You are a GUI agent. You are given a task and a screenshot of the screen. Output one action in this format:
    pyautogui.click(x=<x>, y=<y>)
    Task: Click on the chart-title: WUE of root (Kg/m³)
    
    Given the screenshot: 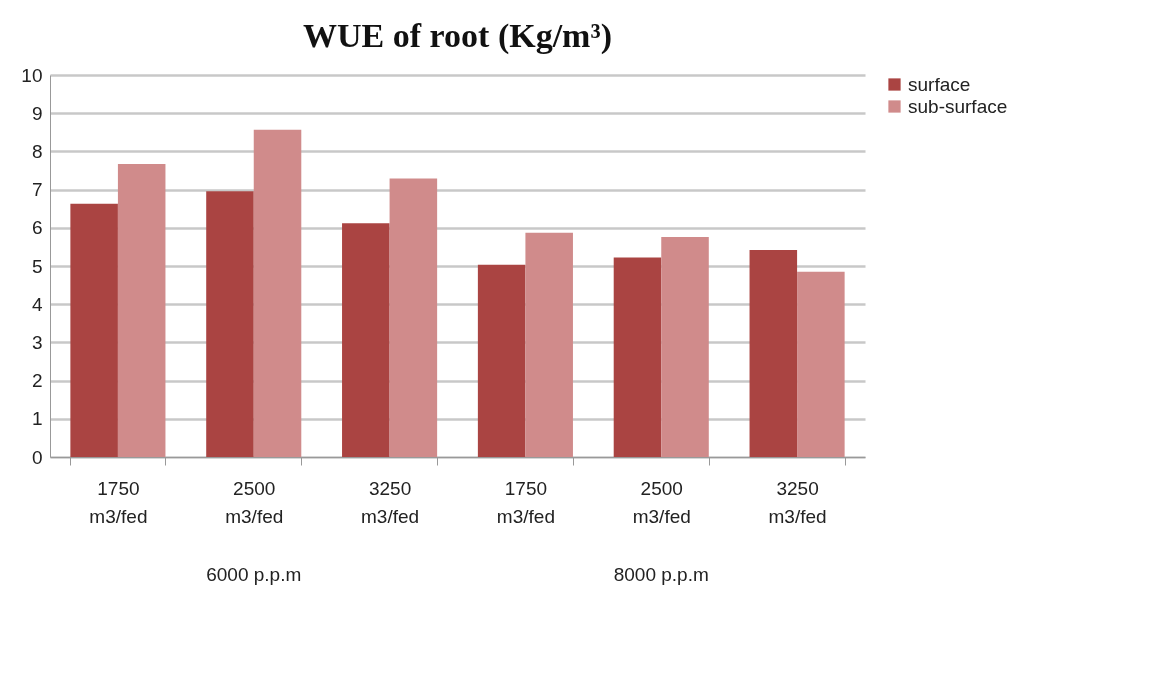 What is the action you would take?
    pyautogui.click(x=457, y=36)
    